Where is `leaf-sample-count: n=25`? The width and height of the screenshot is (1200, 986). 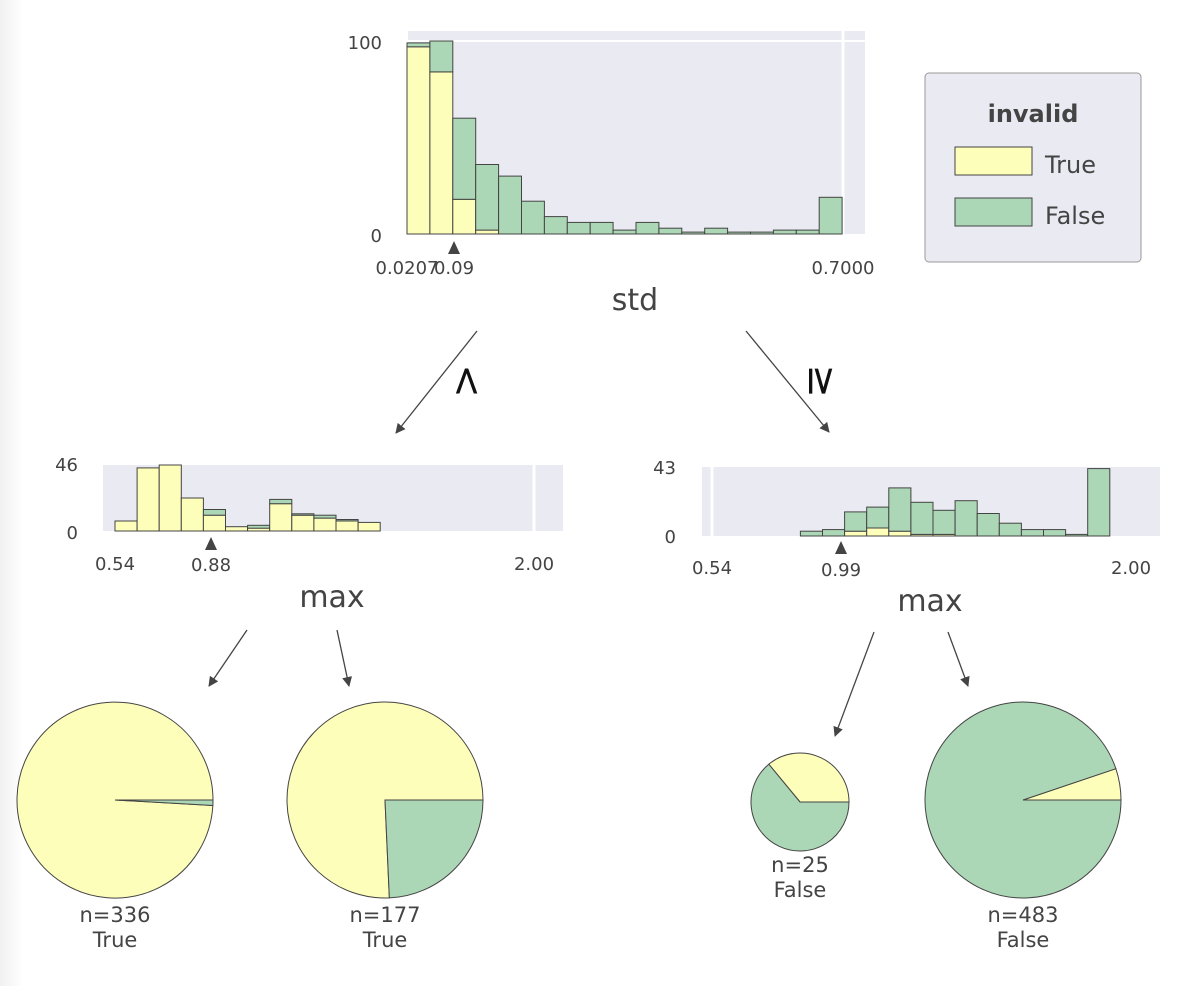 leaf-sample-count: n=25 is located at coordinates (800, 865).